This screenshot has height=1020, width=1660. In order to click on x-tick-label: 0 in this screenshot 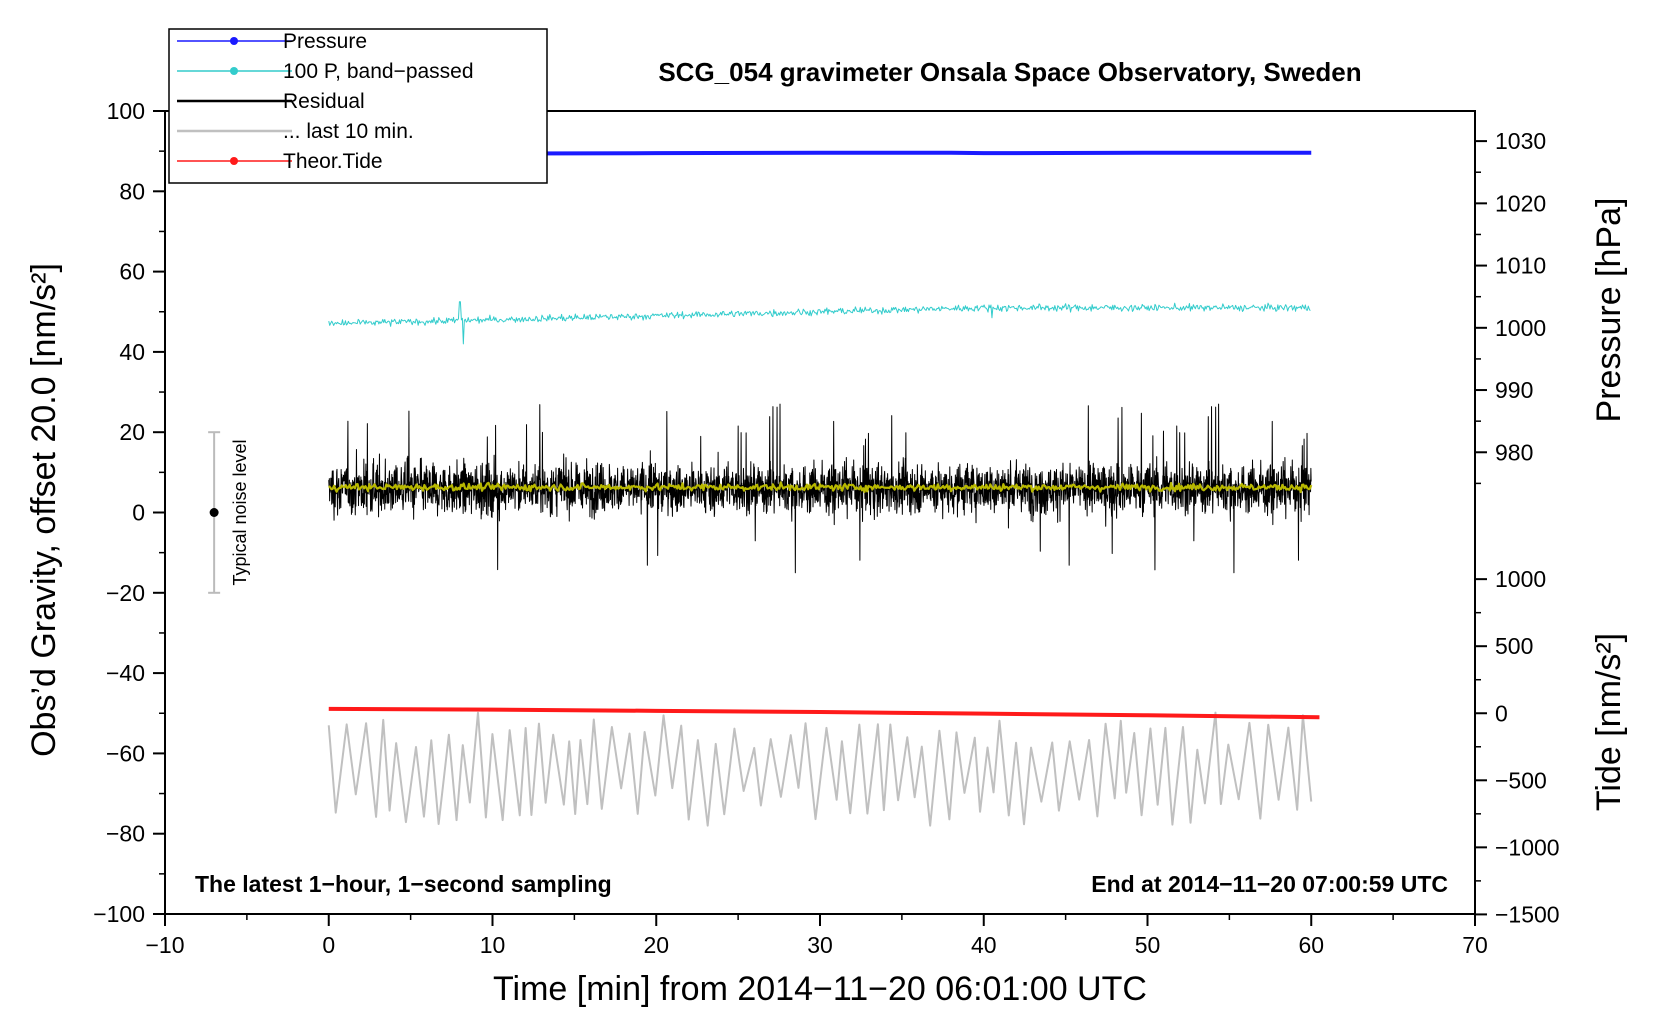, I will do `click(328, 945)`.